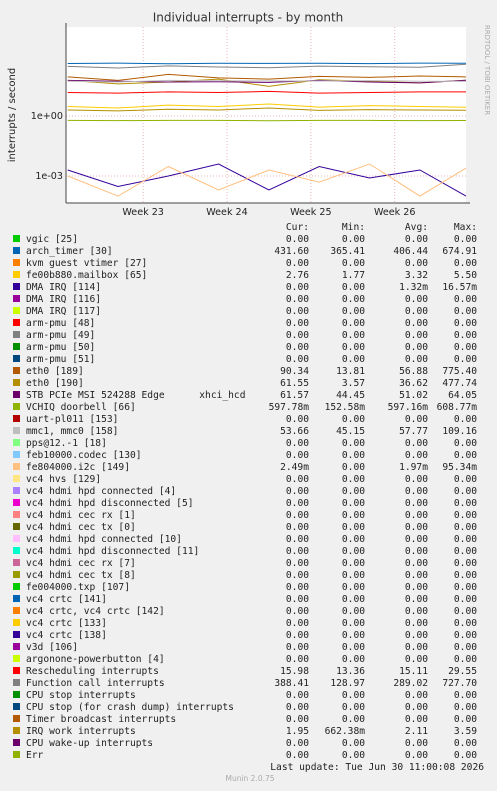 This screenshot has height=791, width=497. What do you see at coordinates (345, 731) in the screenshot?
I see `stat-value: 662.38m` at bounding box center [345, 731].